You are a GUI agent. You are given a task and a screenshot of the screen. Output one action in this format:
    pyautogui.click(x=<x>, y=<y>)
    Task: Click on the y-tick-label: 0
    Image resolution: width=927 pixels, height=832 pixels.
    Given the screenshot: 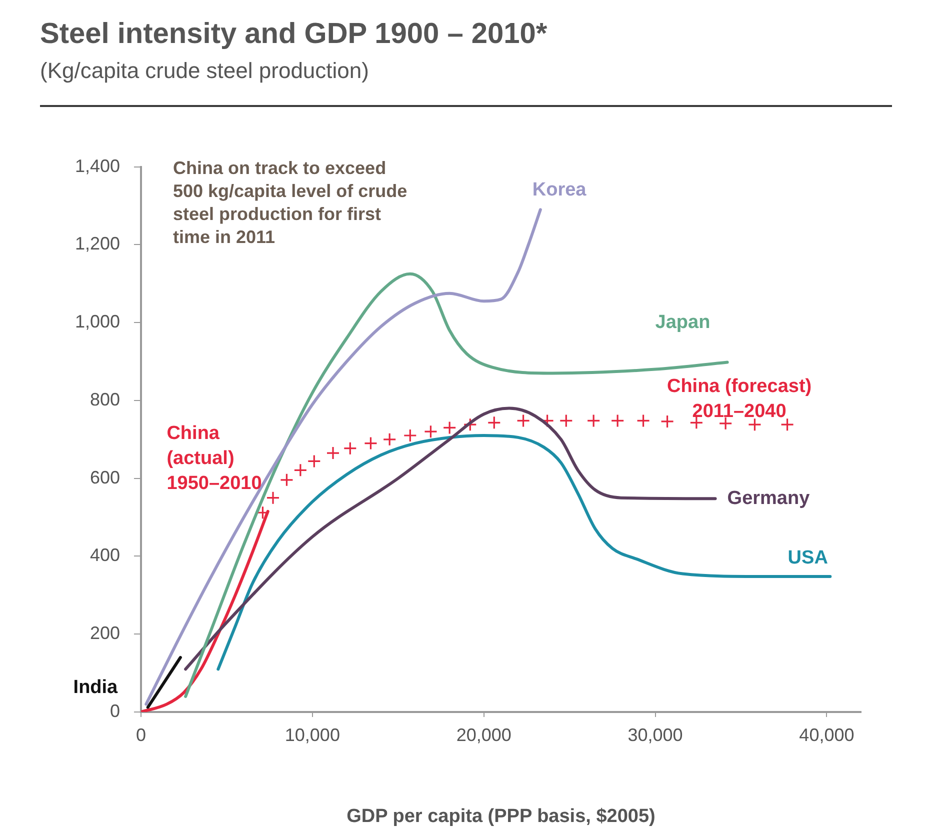 What is the action you would take?
    pyautogui.click(x=115, y=710)
    